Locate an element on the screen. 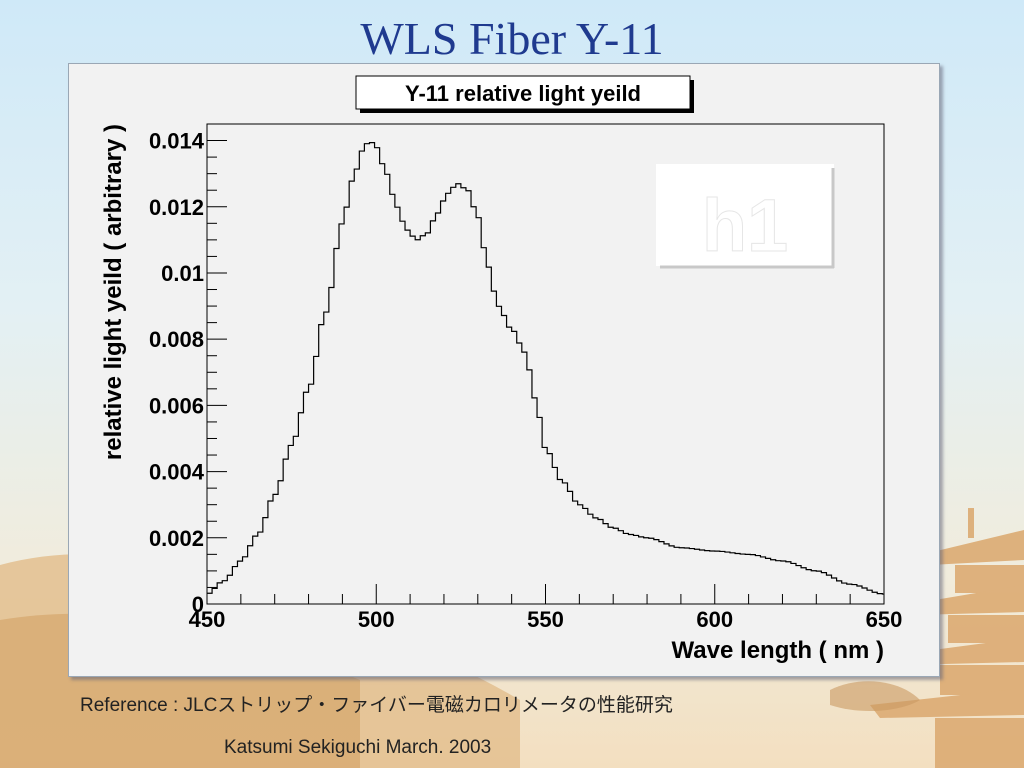  chart-title: Y-11 relative light yeild is located at coordinates (523, 93).